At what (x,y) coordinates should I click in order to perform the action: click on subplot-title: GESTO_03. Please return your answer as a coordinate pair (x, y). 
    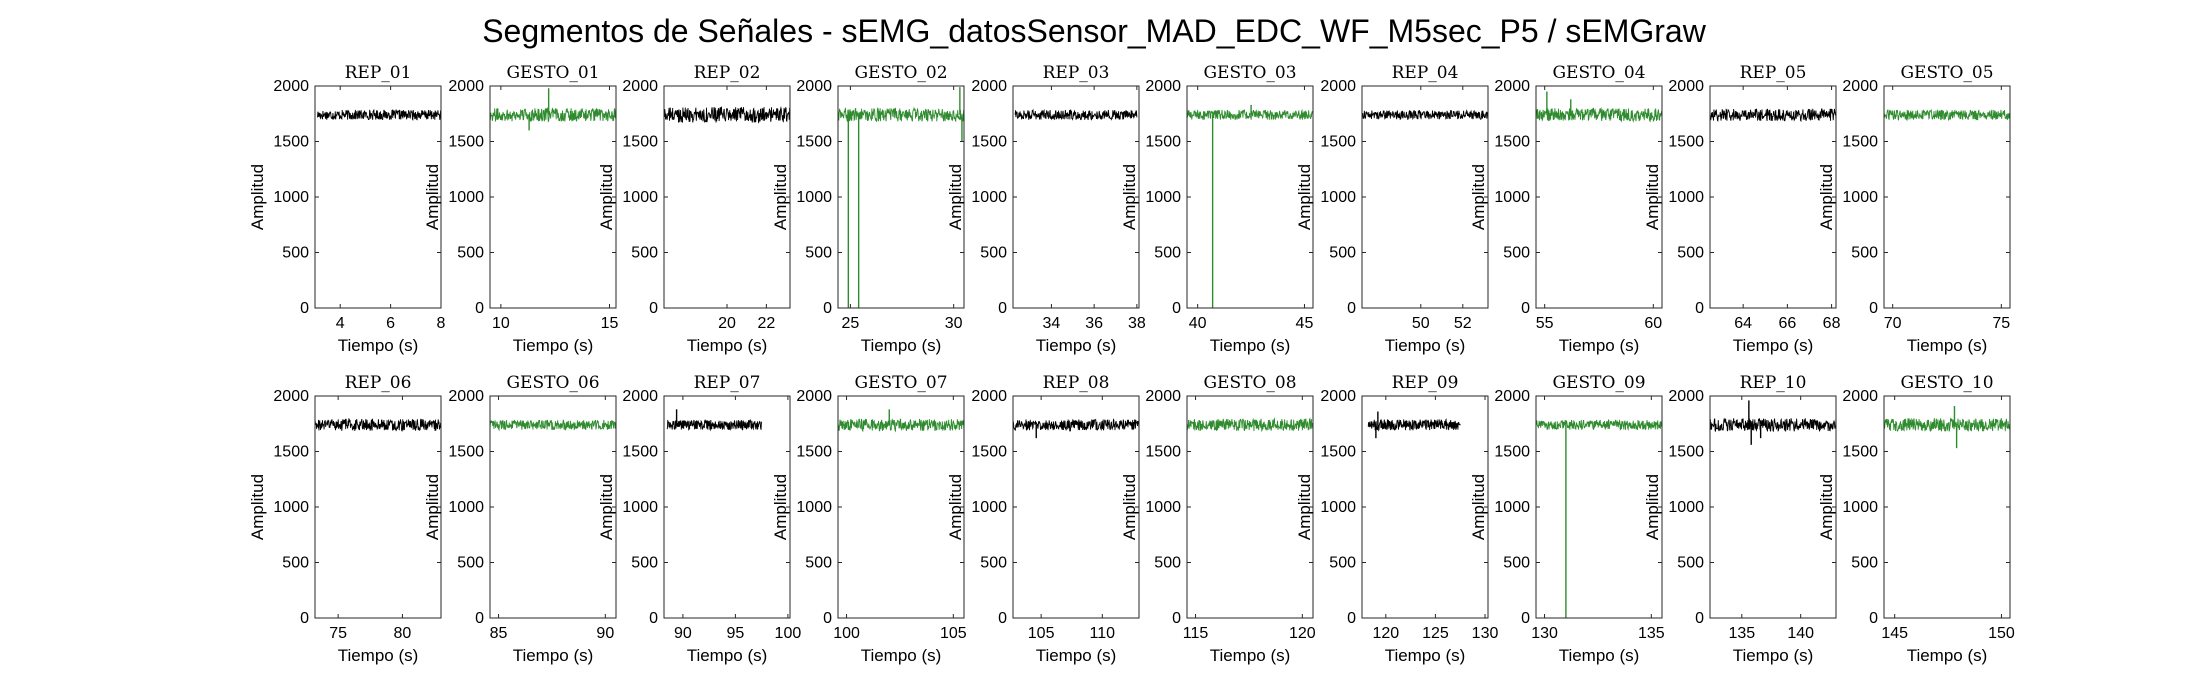
    Looking at the image, I should click on (1249, 73).